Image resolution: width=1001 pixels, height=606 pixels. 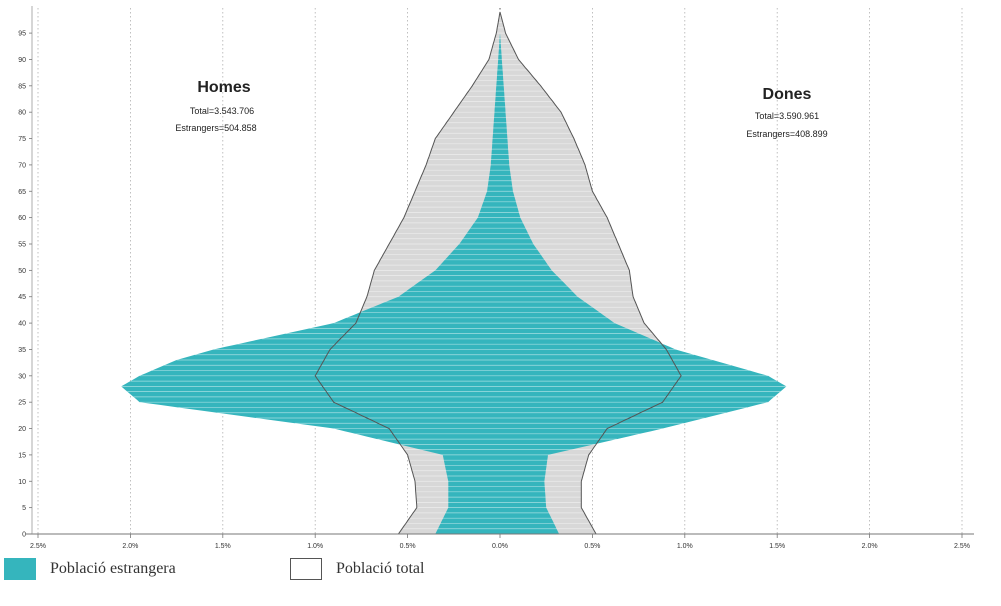 I want to click on women-title: Dones, so click(x=787, y=94).